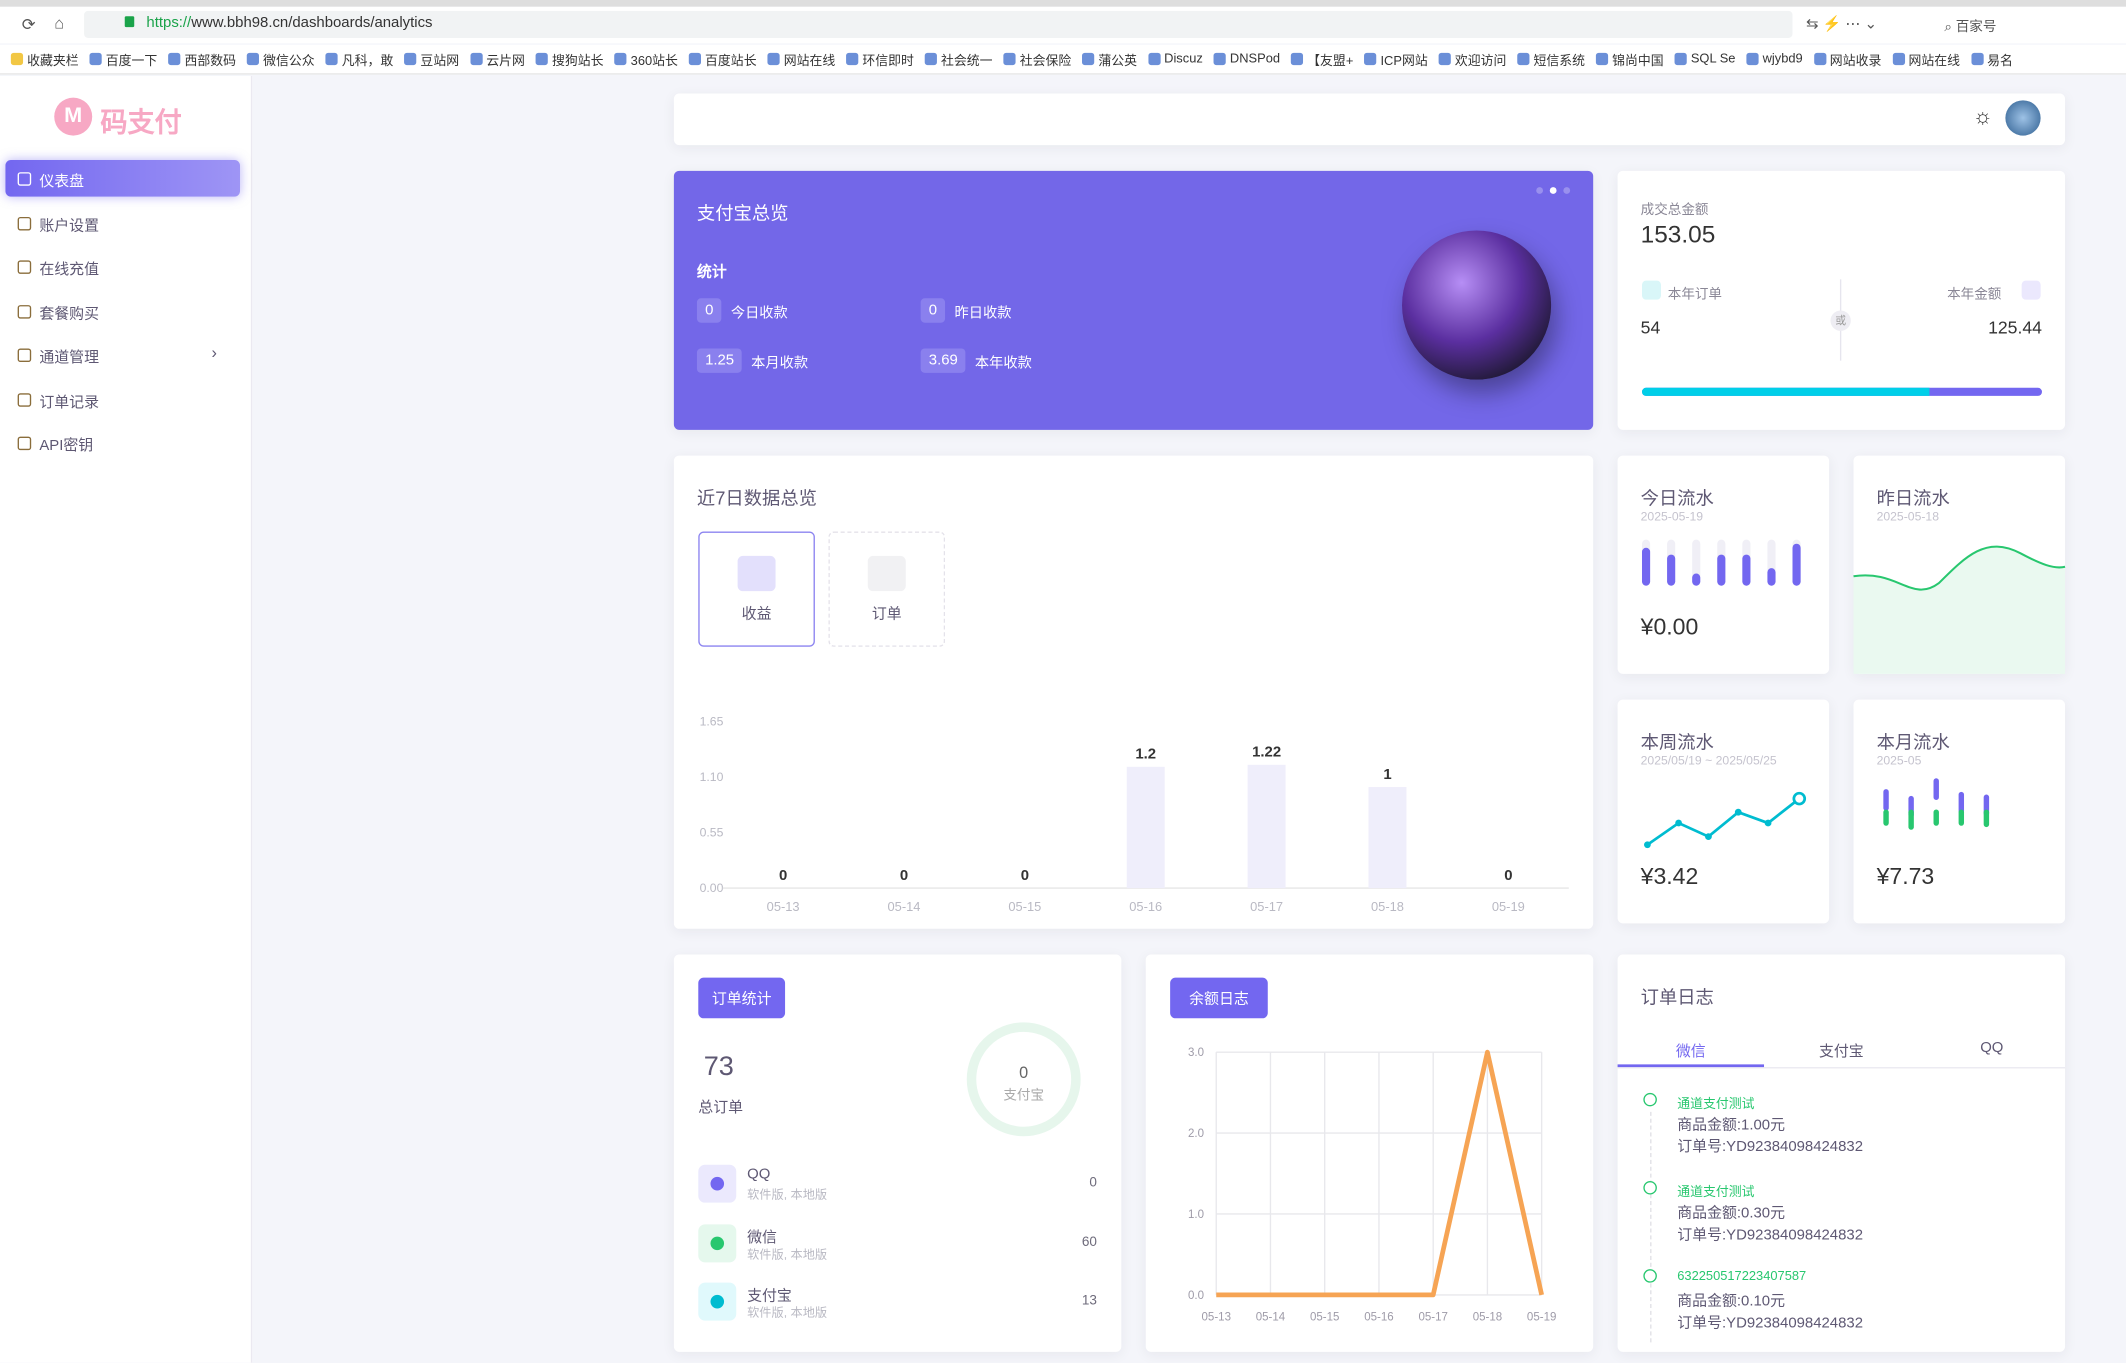 This screenshot has height=1363, width=2126. Describe the element at coordinates (1770, 1235) in the screenshot. I see `entry-order-no: 订单号:YD92384098424832` at that location.